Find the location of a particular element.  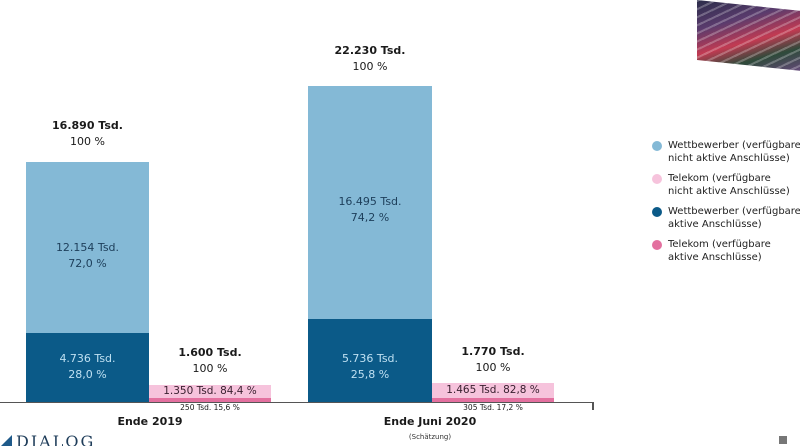

g1-wettbewerber-aktiv-bar is located at coordinates (87, 367).